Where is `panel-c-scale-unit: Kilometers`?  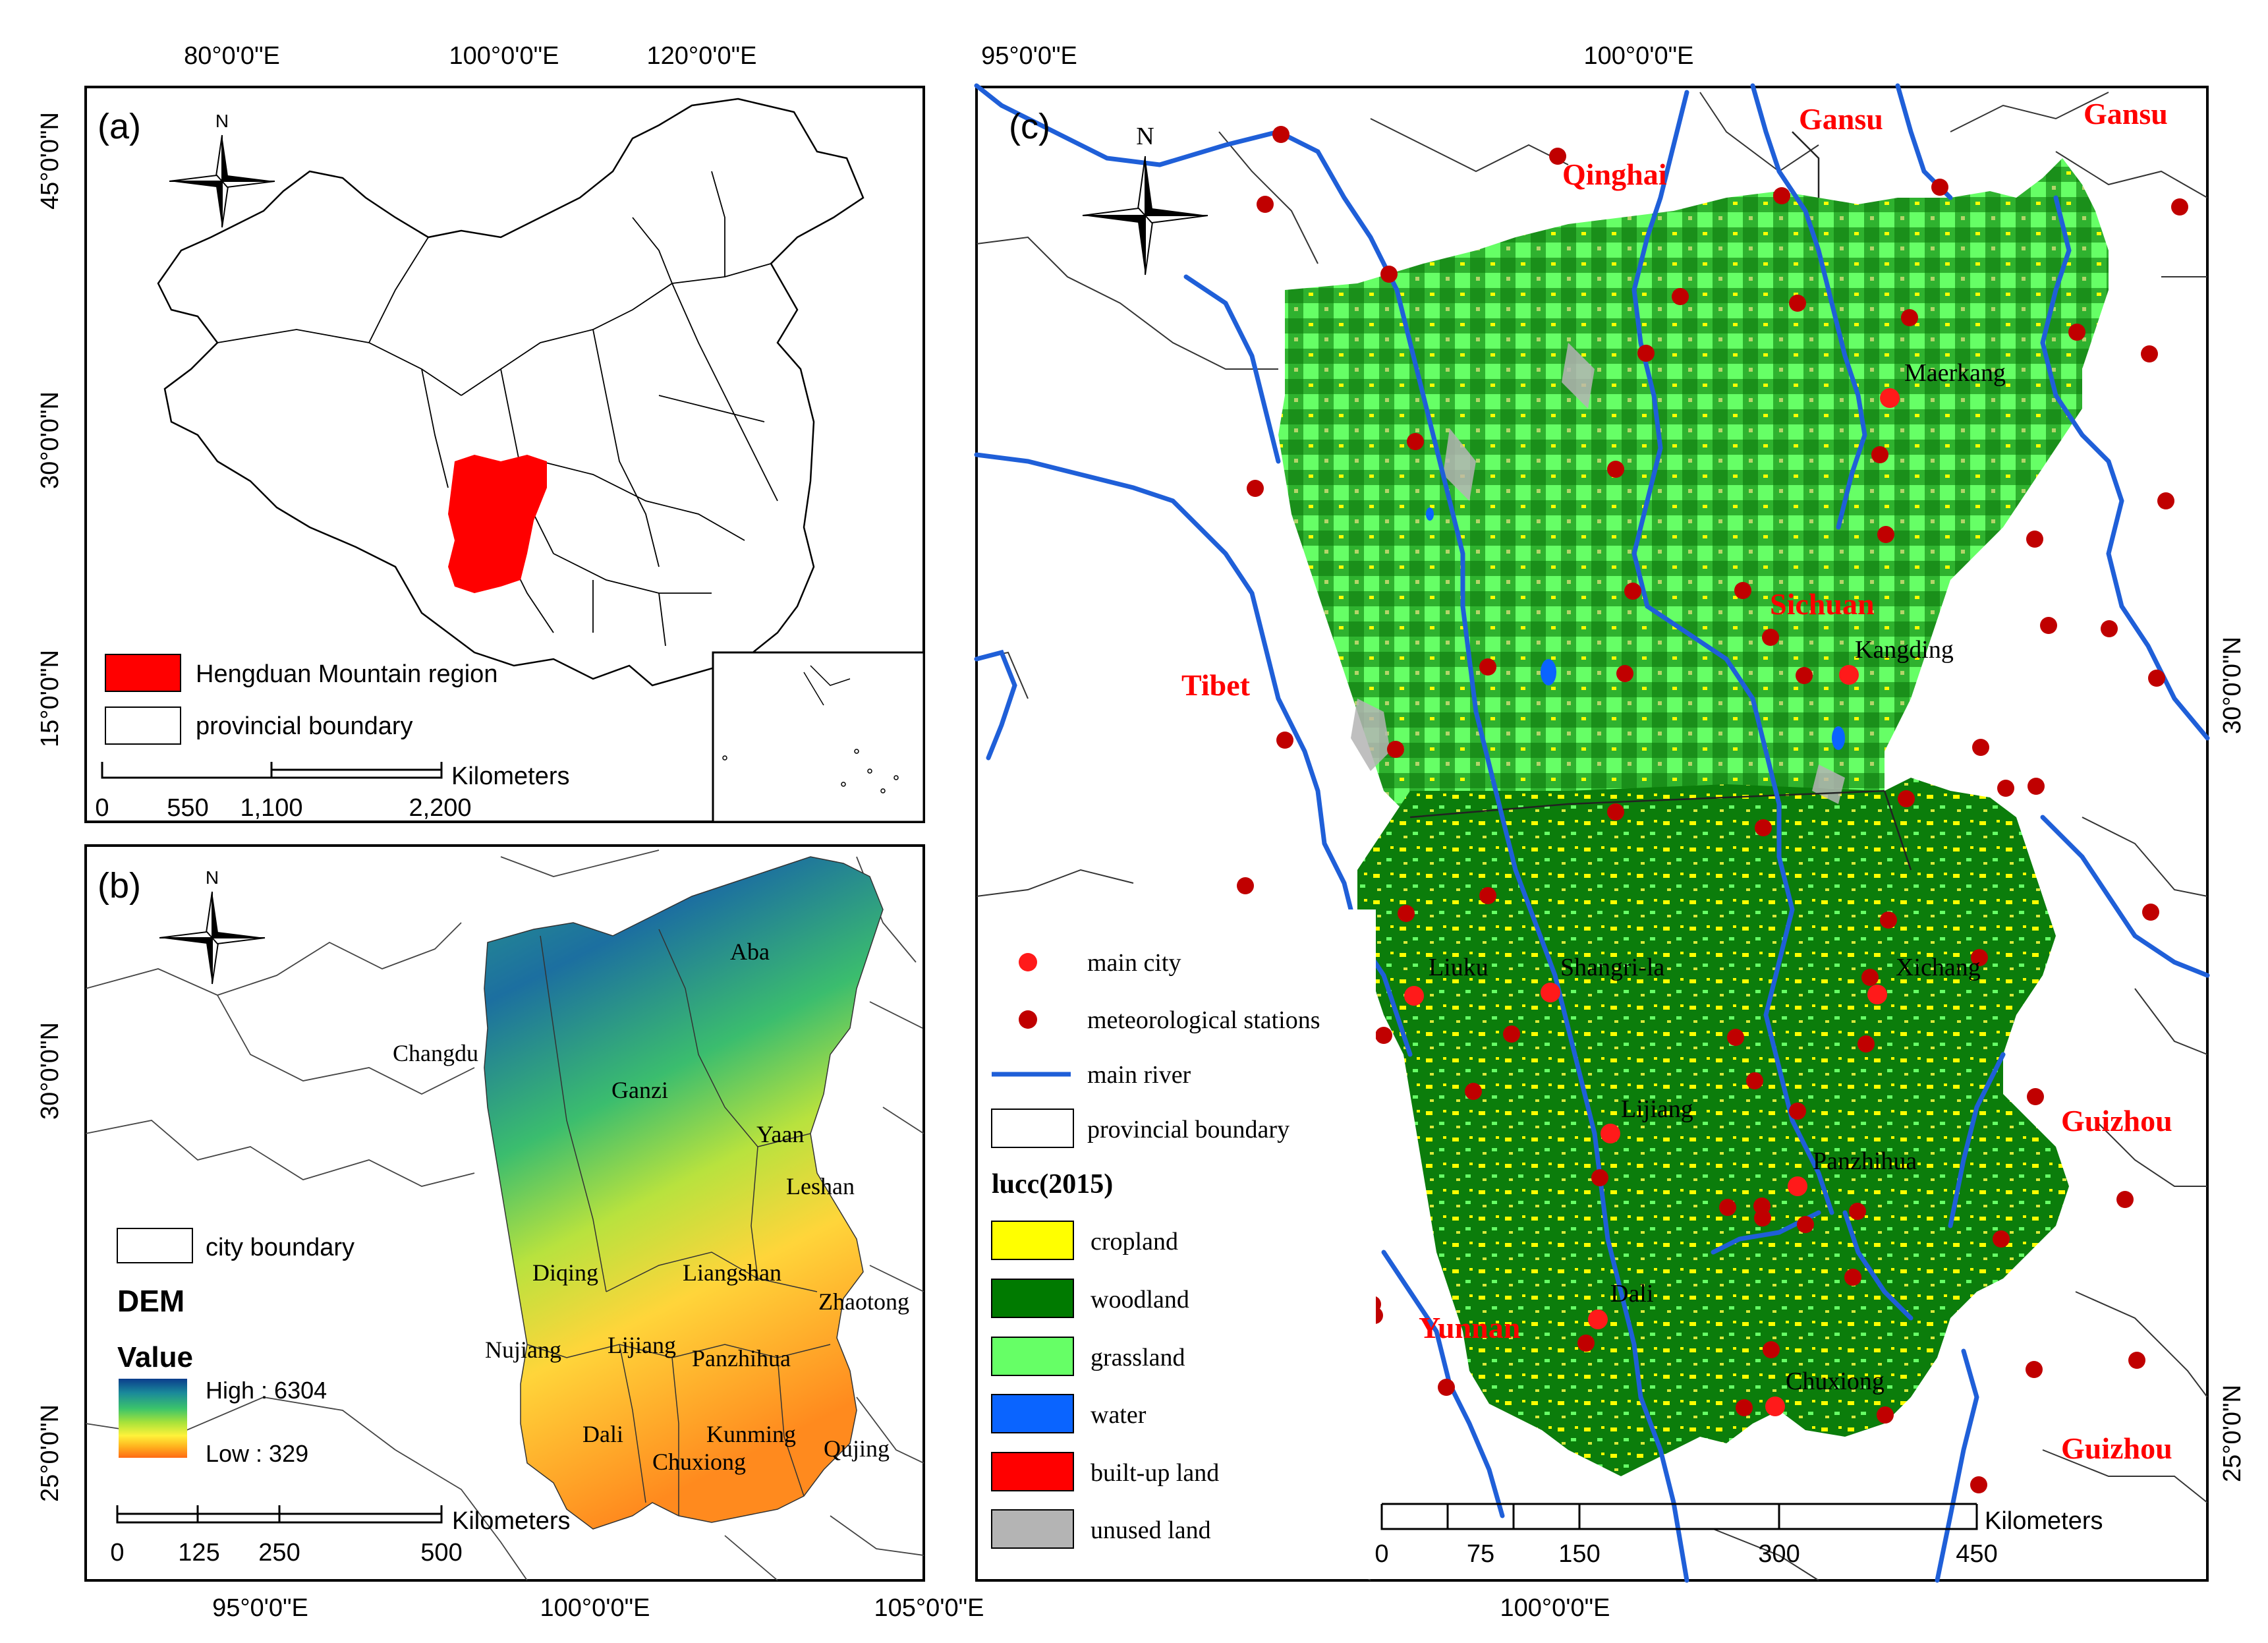 panel-c-scale-unit: Kilometers is located at coordinates (2044, 1521).